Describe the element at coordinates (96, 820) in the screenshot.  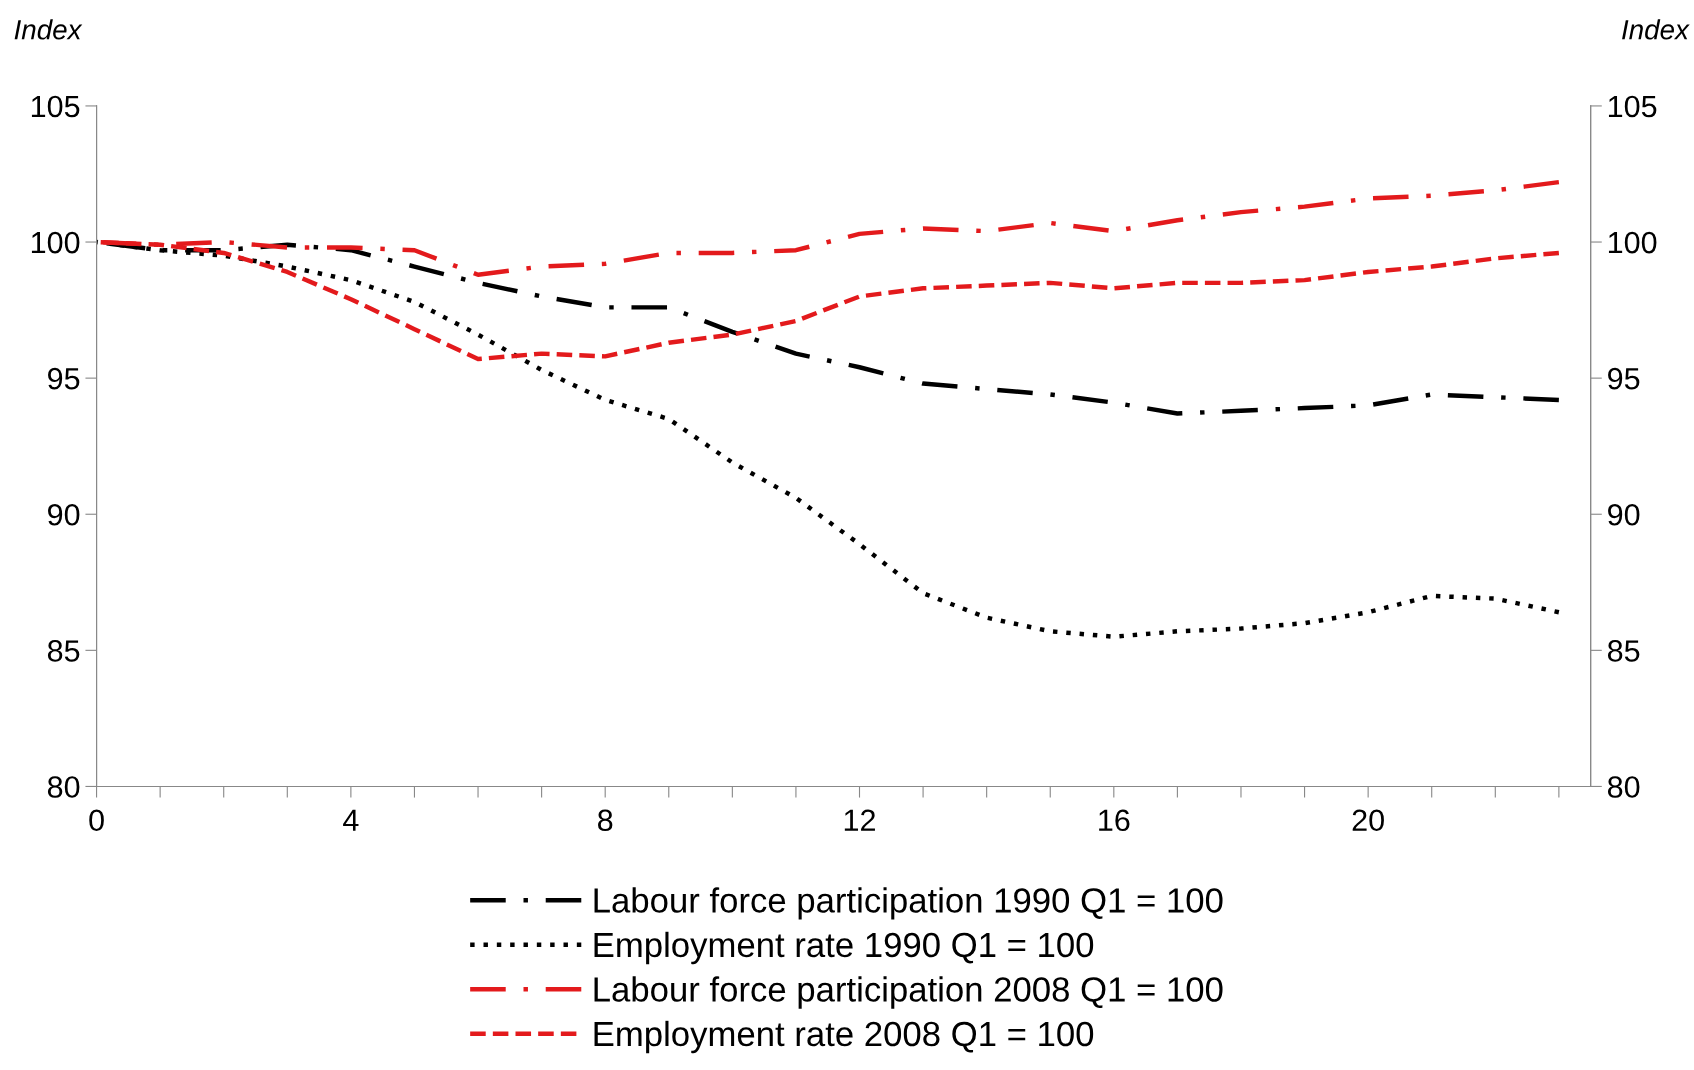
I see `x-tick-label: 0` at that location.